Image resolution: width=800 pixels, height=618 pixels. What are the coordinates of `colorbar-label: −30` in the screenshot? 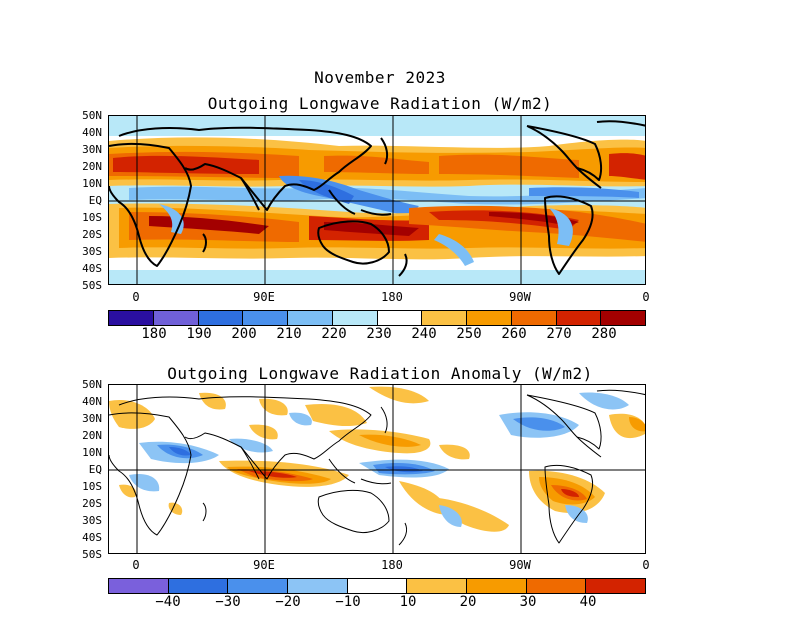 It's located at (228, 602).